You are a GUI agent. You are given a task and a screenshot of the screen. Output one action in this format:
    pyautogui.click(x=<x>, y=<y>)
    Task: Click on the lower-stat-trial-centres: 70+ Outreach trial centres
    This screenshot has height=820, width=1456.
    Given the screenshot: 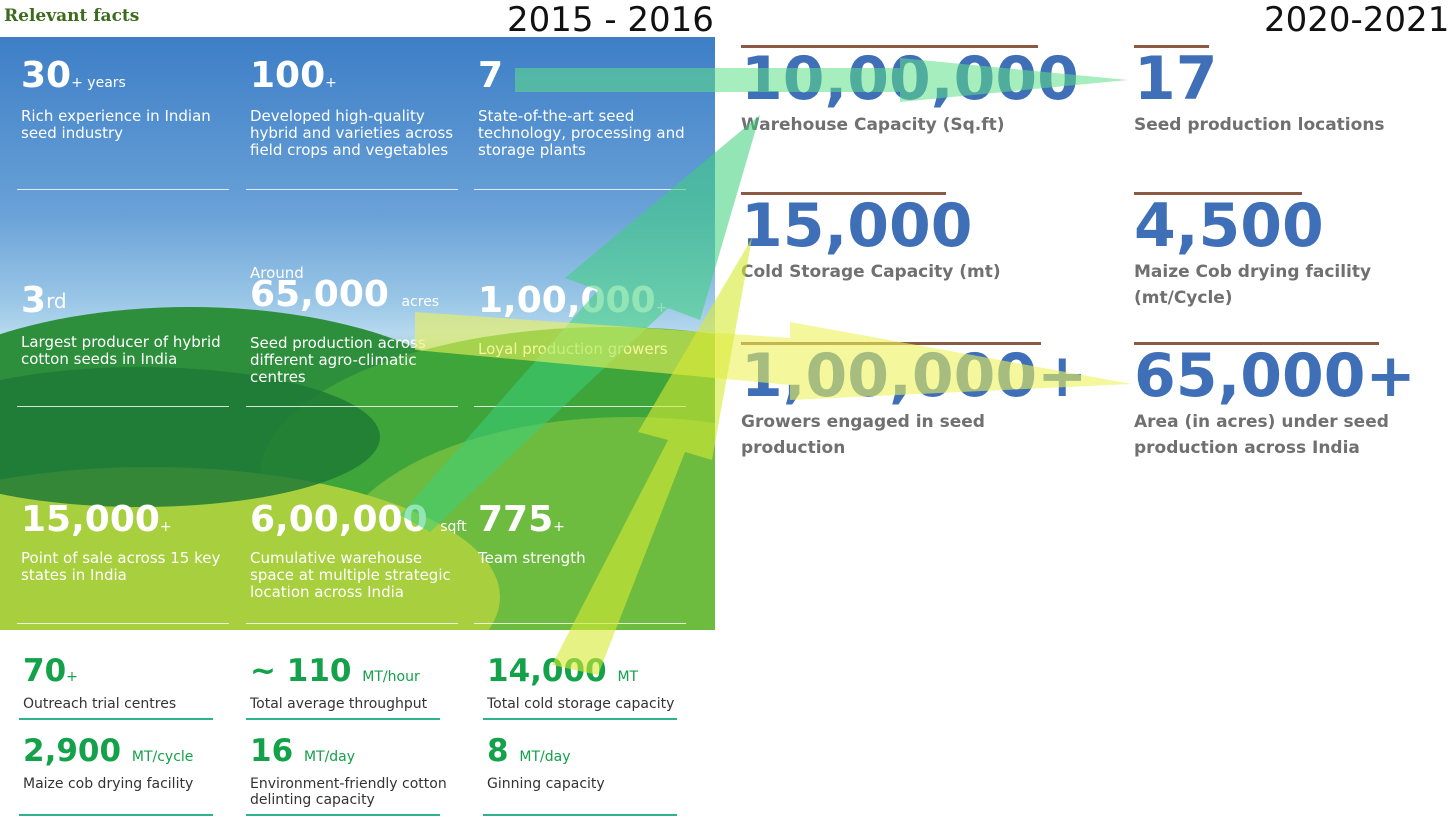 What is the action you would take?
    pyautogui.click(x=121, y=687)
    